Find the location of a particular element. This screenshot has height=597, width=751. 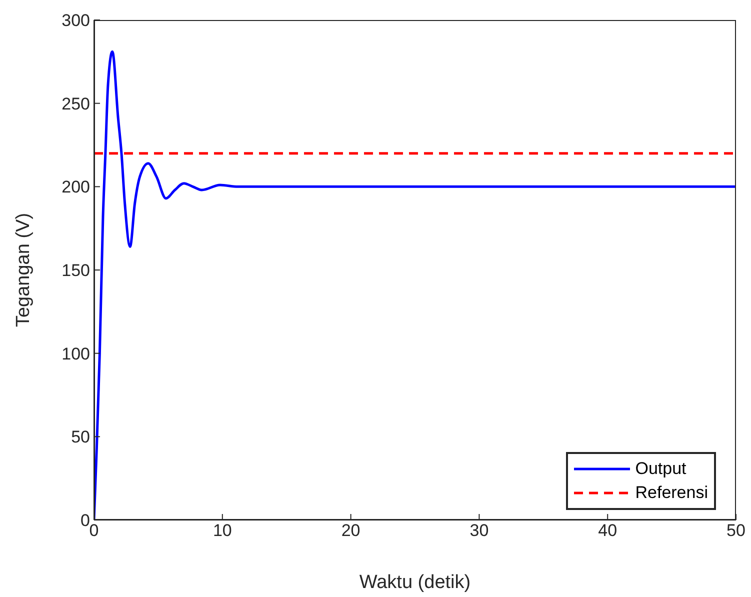

x-tick-label: 30 is located at coordinates (479, 530).